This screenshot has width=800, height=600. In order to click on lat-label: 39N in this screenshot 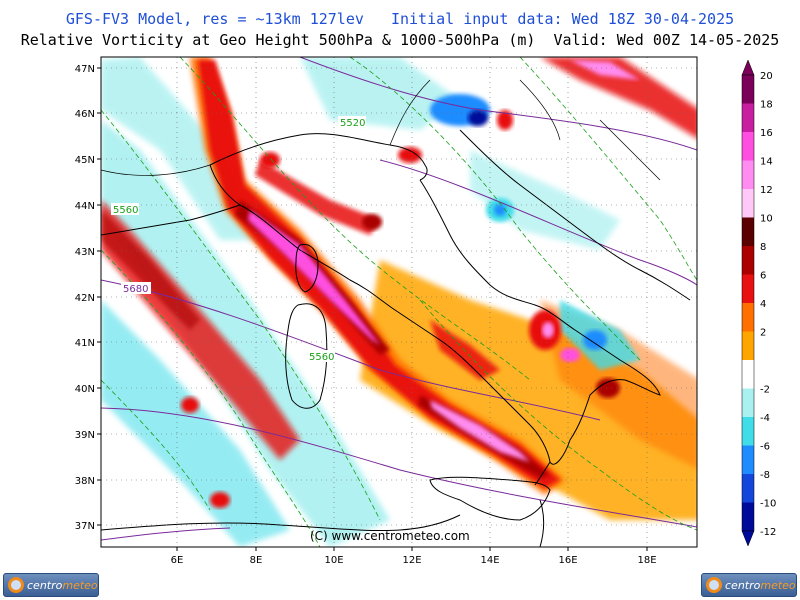, I will do `click(85, 435)`.